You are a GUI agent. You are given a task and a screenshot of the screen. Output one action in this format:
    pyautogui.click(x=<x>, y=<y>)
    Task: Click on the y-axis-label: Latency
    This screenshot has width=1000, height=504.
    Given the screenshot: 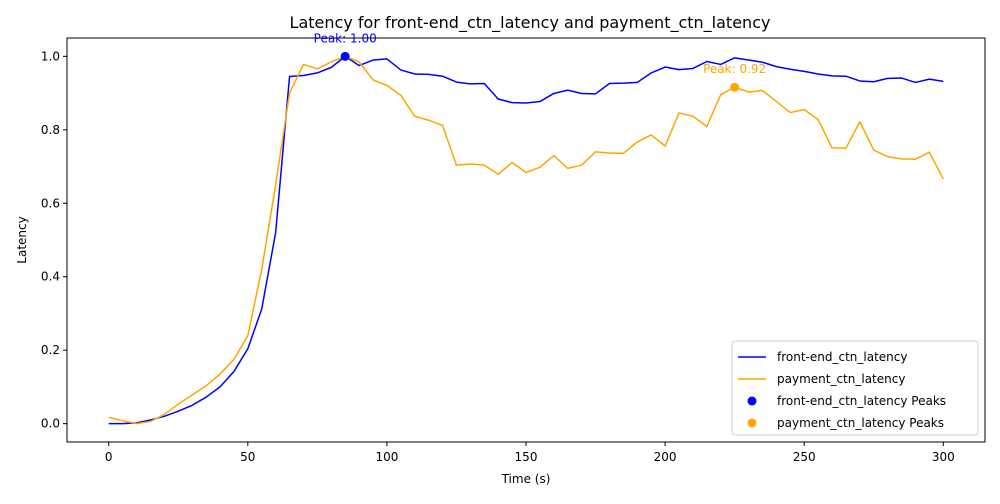 What is the action you would take?
    pyautogui.click(x=22, y=239)
    